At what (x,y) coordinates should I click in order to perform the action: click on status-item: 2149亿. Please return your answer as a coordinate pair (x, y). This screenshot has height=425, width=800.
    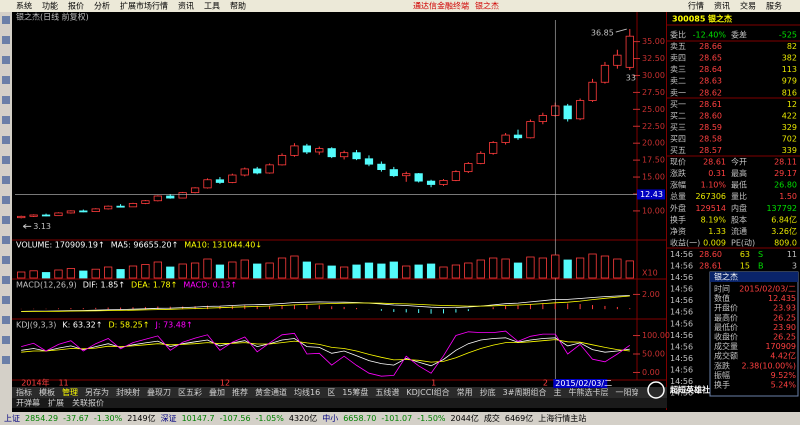
    Looking at the image, I should click on (141, 418).